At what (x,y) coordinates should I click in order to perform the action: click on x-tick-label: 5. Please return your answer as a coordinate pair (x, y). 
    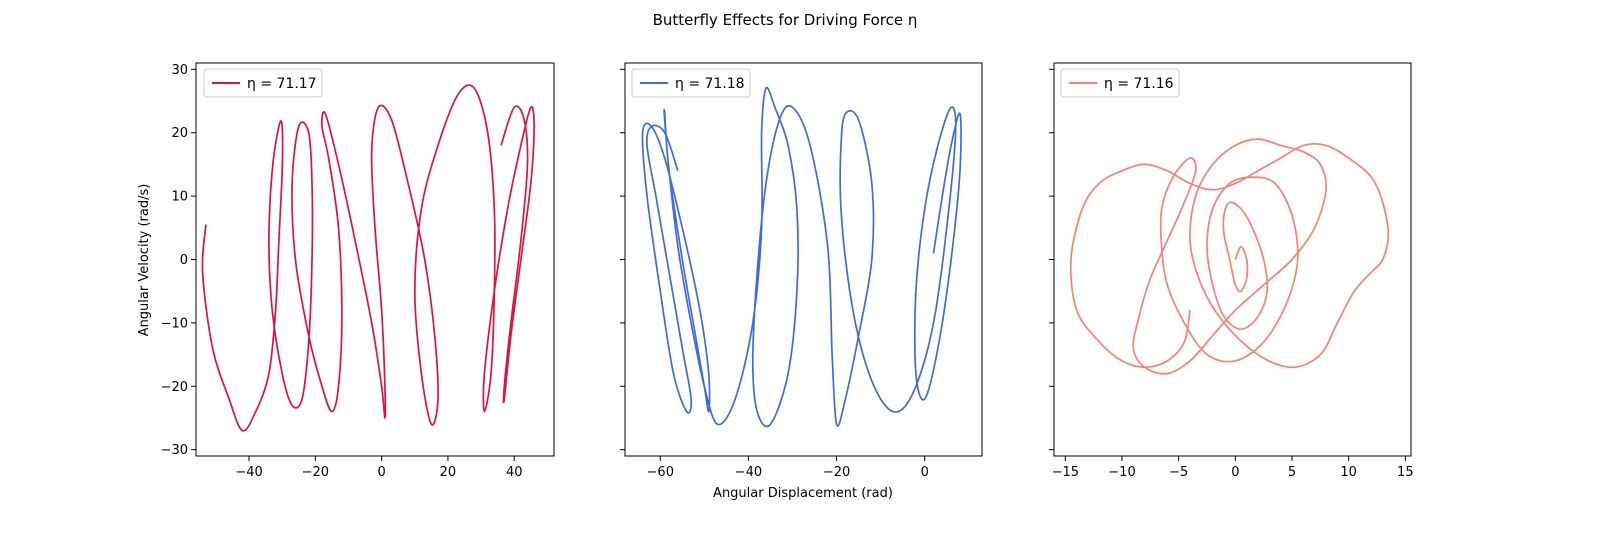
    Looking at the image, I should click on (1292, 472).